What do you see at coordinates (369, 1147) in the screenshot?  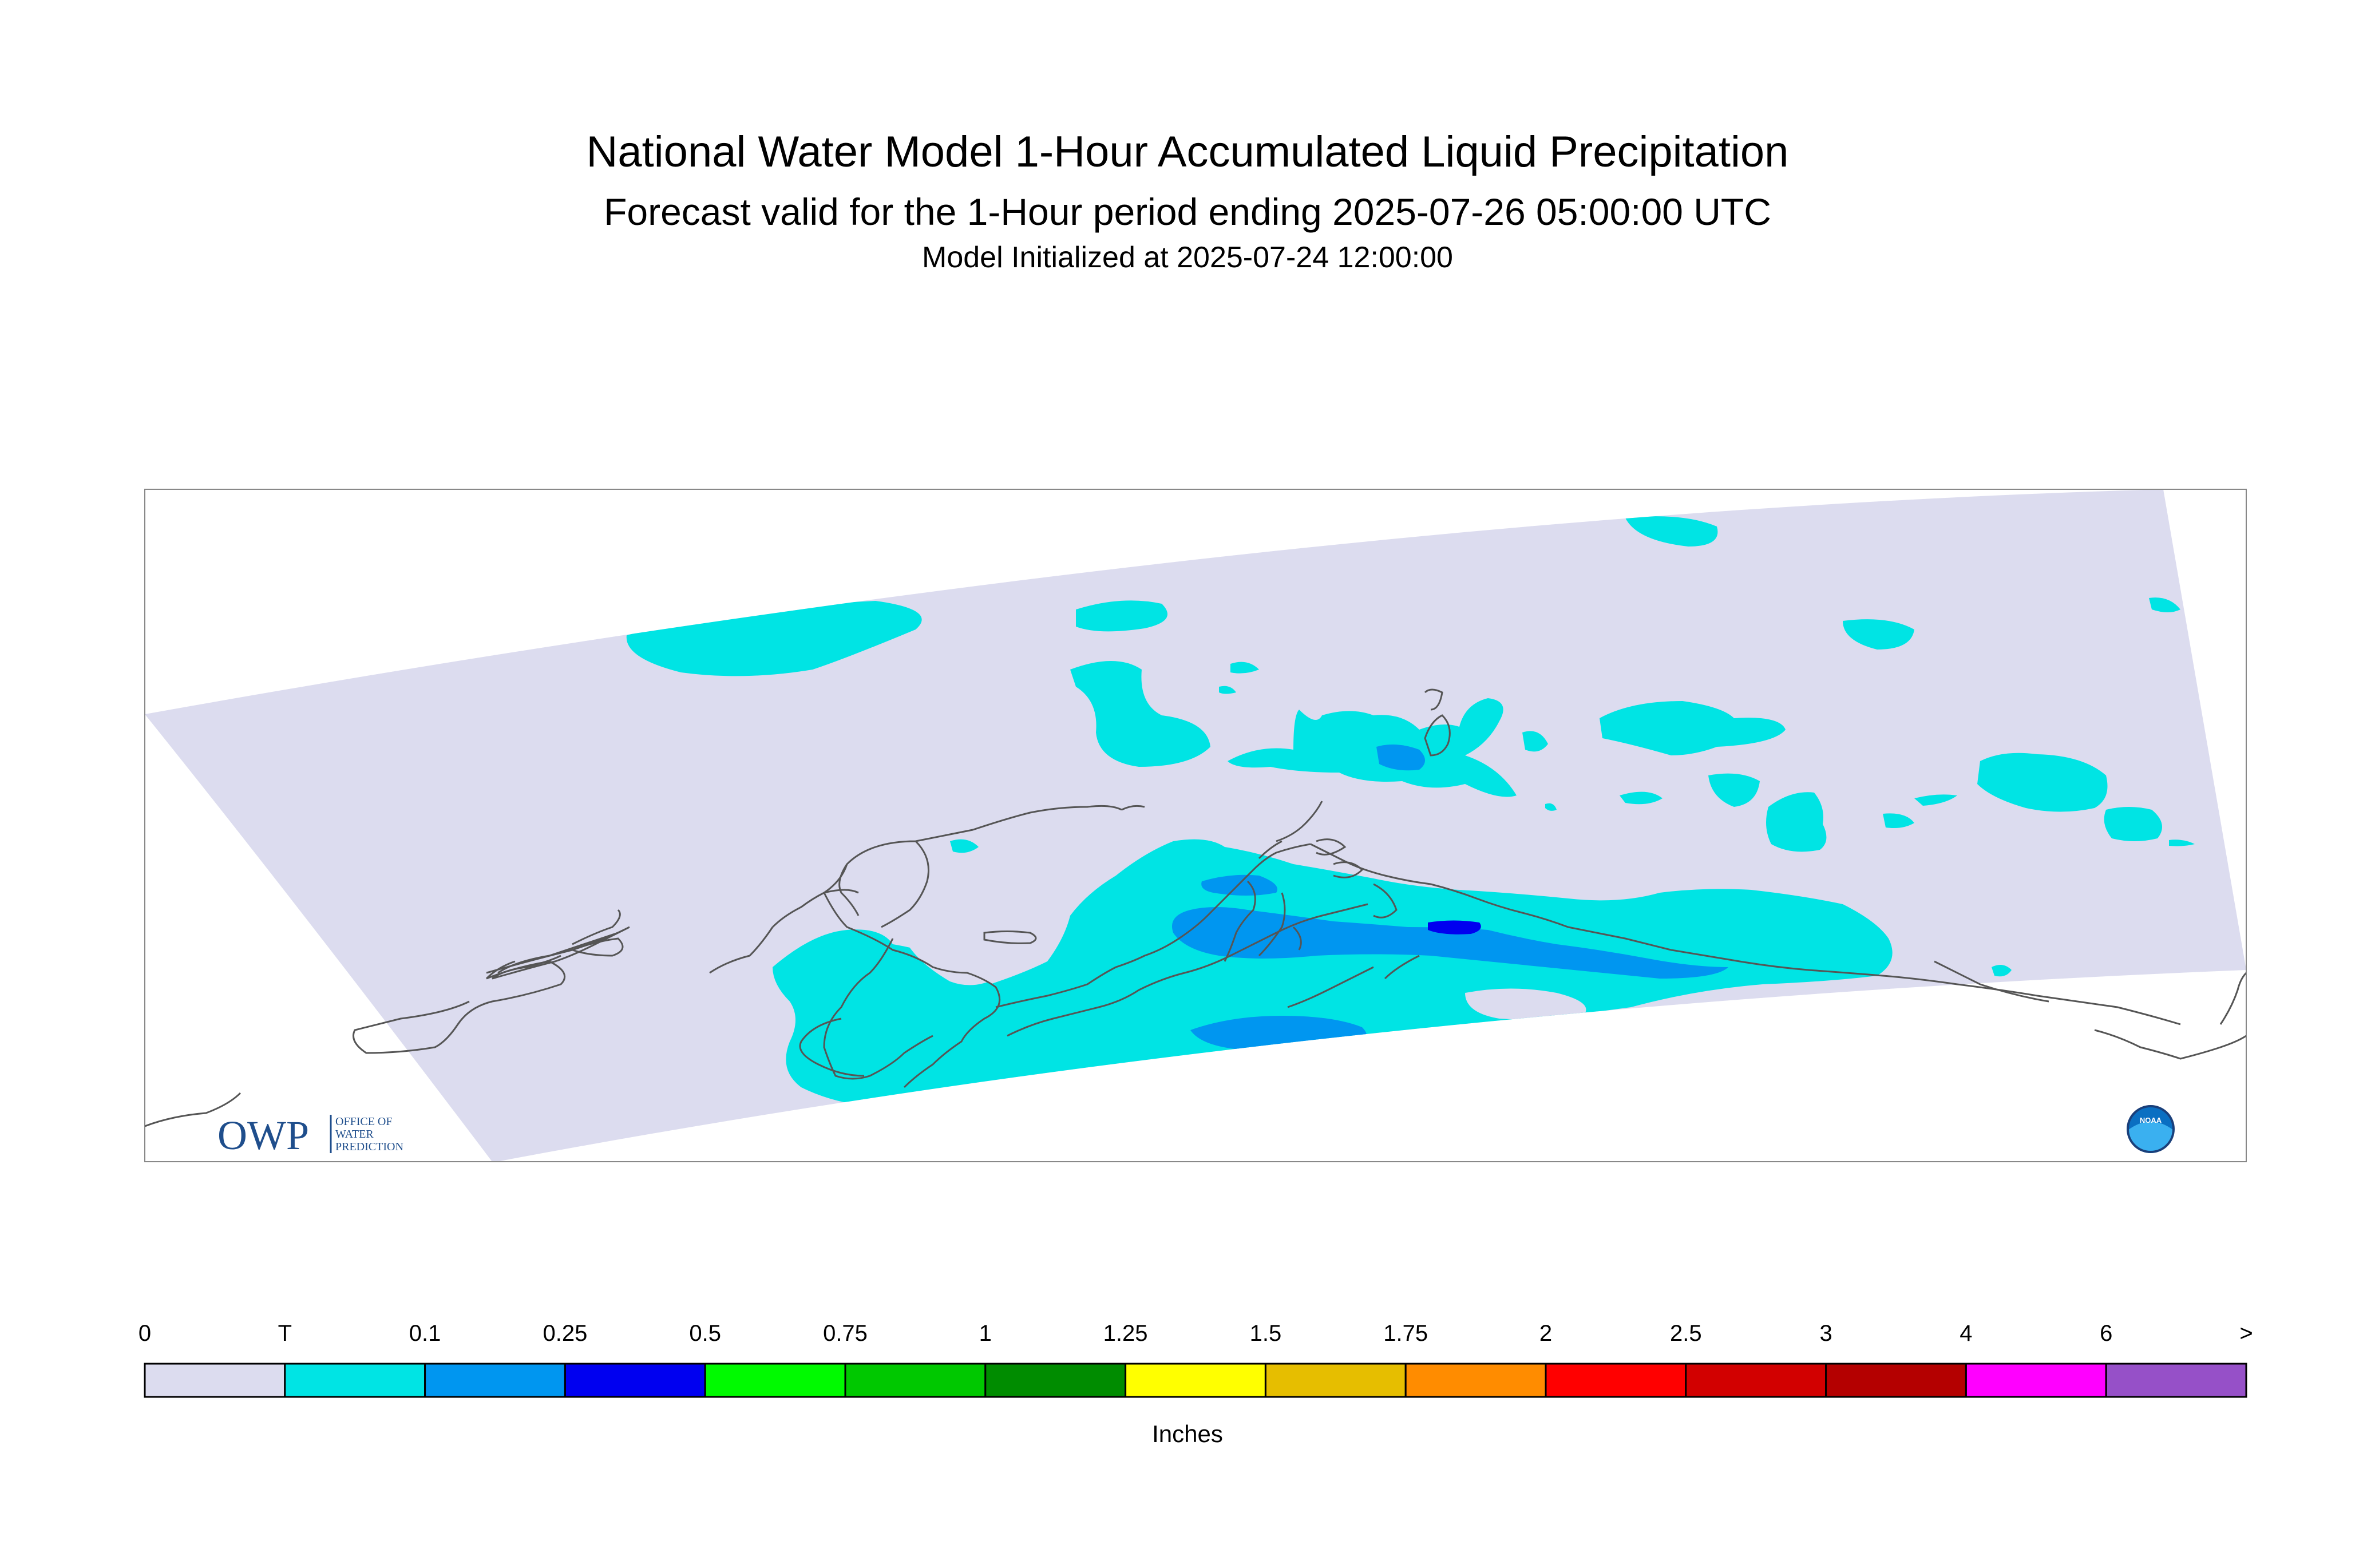 I see `owp-logo-line-3: PREDICTION` at bounding box center [369, 1147].